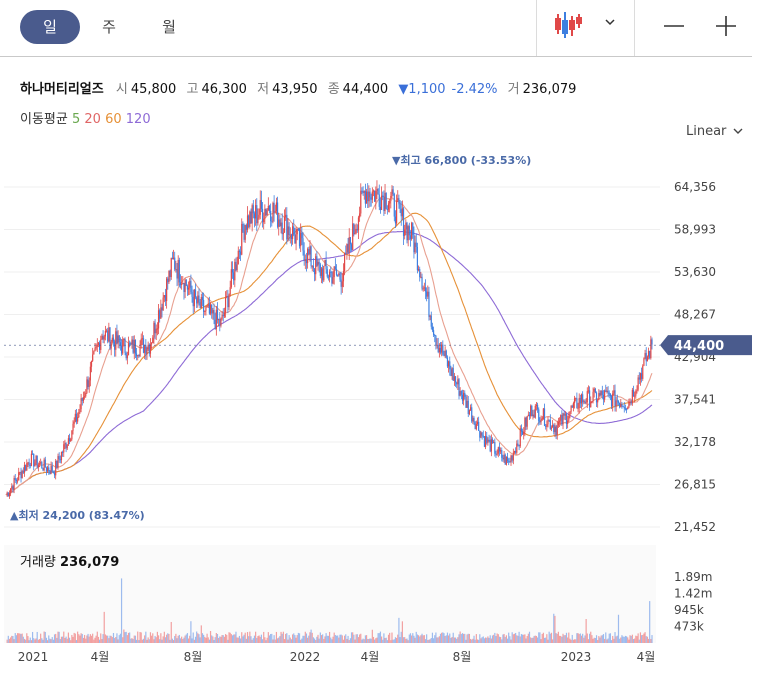  I want to click on plus-icon, so click(726, 28).